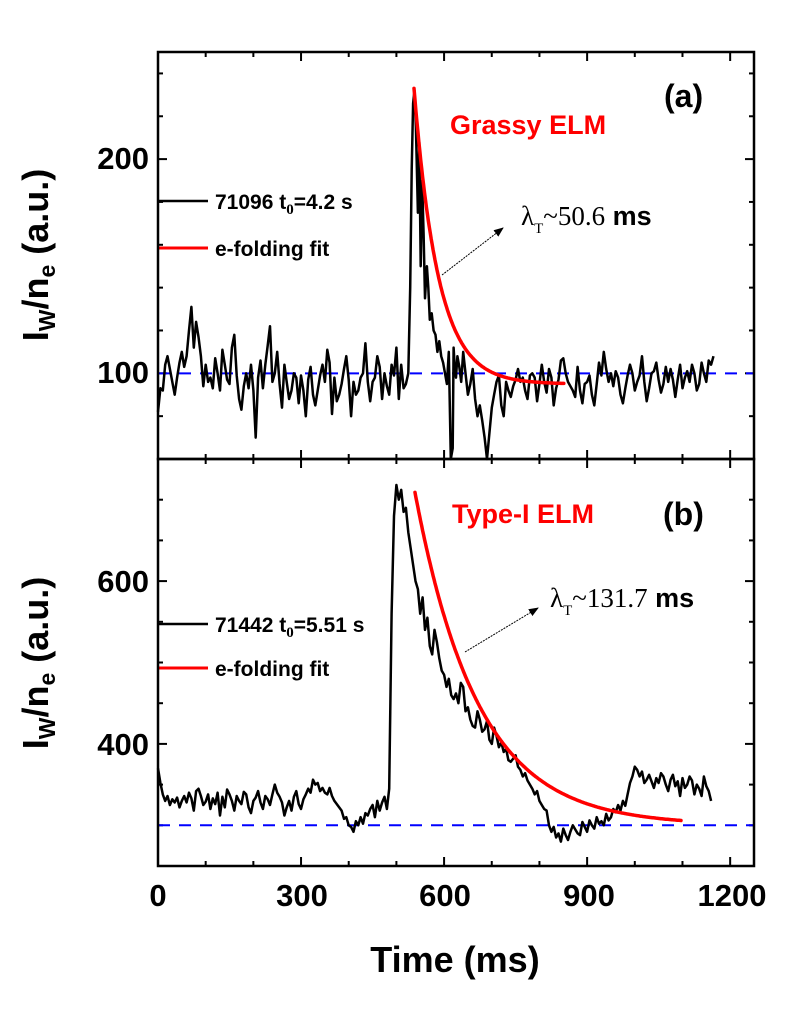 Image resolution: width=794 pixels, height=1020 pixels. Describe the element at coordinates (123, 158) in the screenshot. I see `panel-a-ytick-label: 200` at that location.